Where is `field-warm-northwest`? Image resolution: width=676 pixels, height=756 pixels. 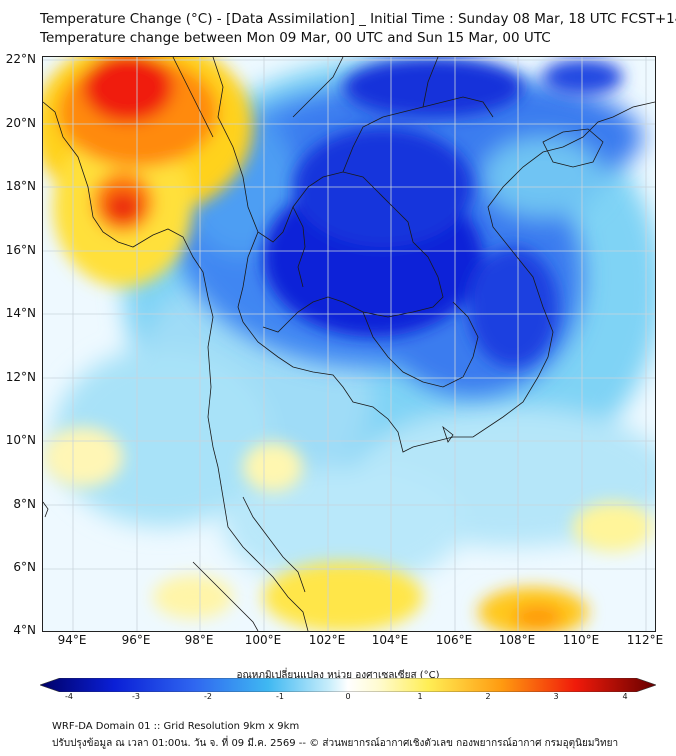
field-warm-northwest is located at coordinates (148, 172).